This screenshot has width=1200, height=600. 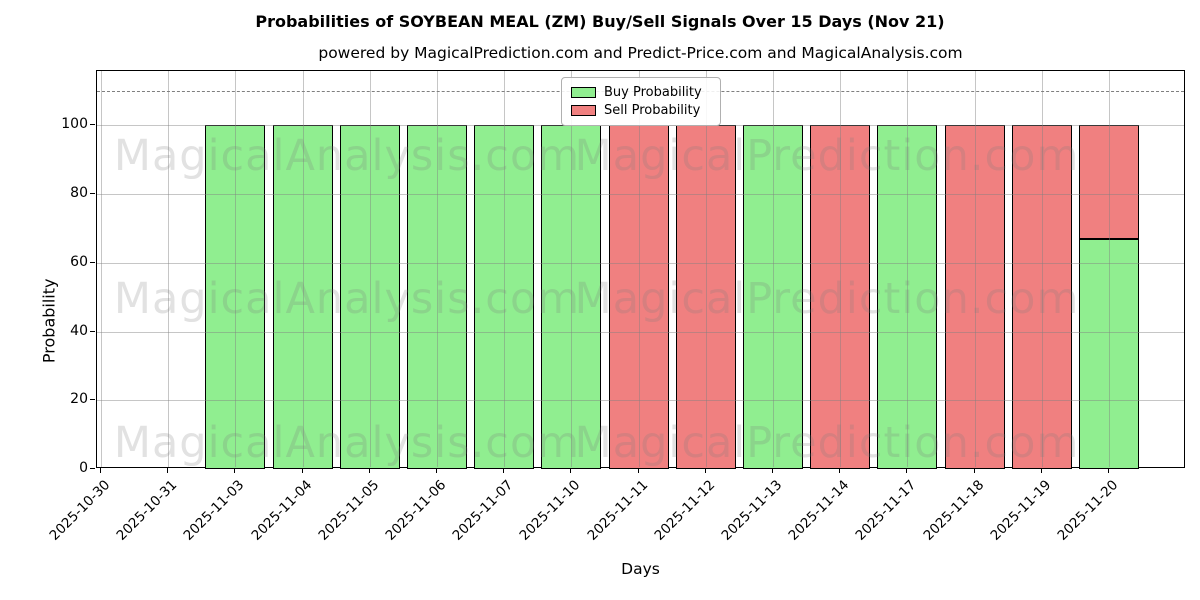 I want to click on xtick-label-2025-11-12: 2025-11-12, so click(x=685, y=510).